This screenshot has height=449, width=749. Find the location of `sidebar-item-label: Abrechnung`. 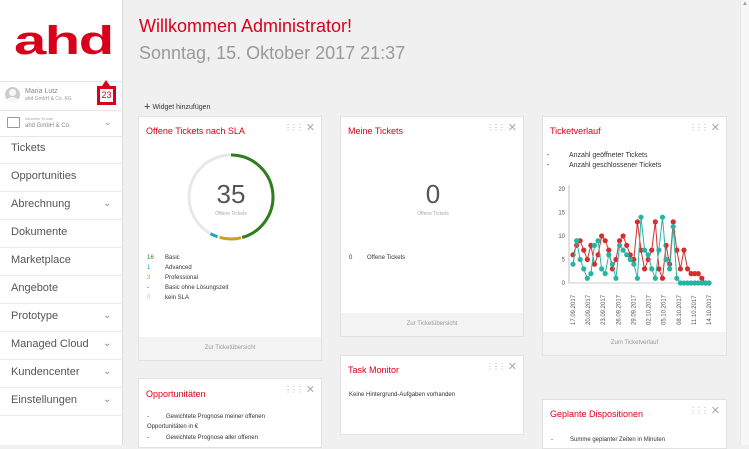

sidebar-item-label: Abrechnung is located at coordinates (41, 204).